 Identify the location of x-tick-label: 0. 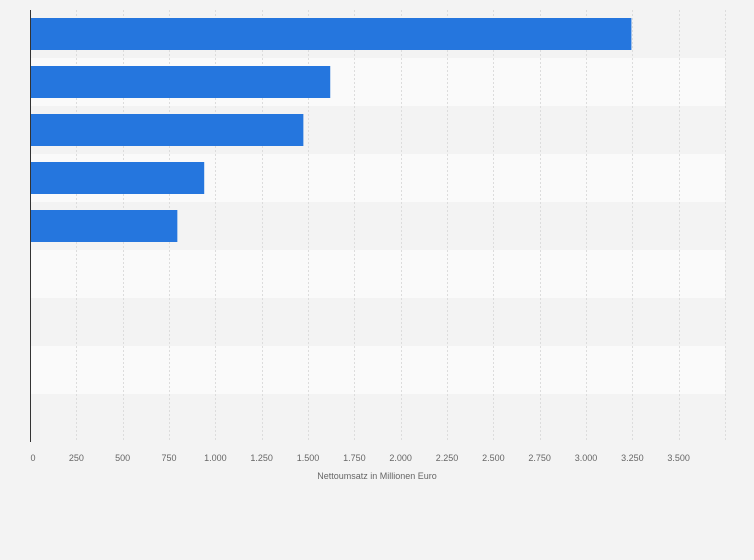
(32, 458).